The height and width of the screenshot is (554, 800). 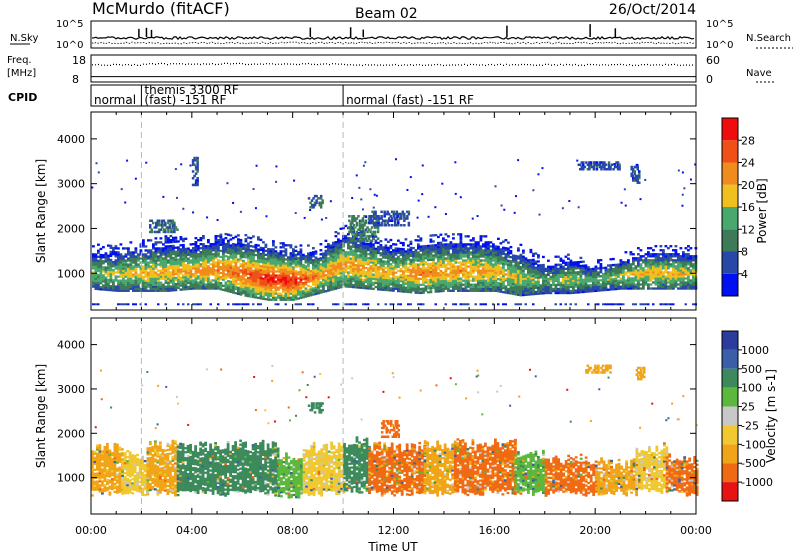 I want to click on power-cell-2061, so click(x=326, y=265).